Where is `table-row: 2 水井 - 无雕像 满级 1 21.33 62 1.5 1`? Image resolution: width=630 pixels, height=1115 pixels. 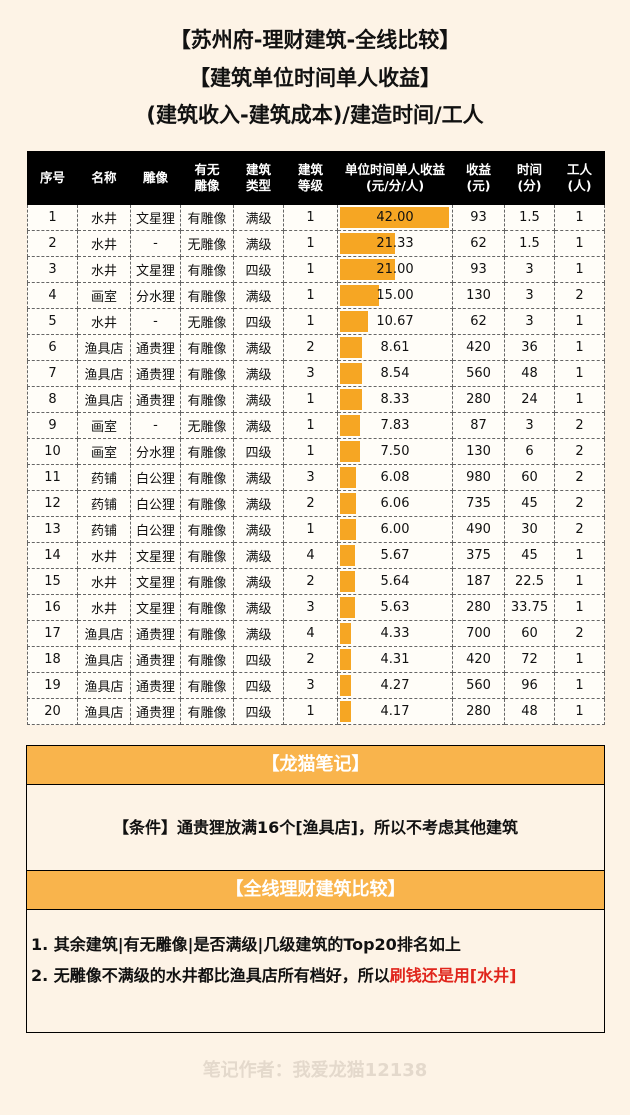
table-row: 2 水井 - 无雕像 满级 1 21.33 62 1.5 1 is located at coordinates (316, 243).